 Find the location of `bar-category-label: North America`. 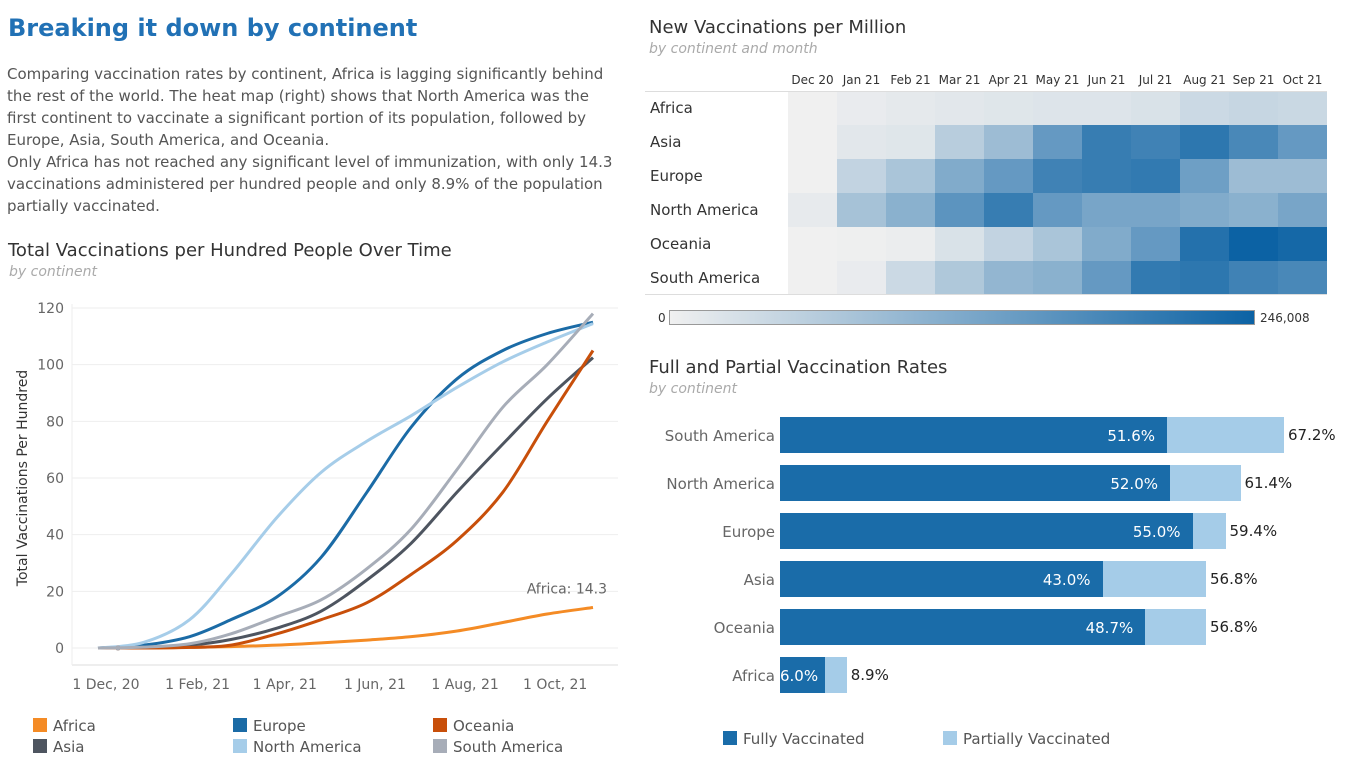

bar-category-label: North America is located at coordinates (720, 484).